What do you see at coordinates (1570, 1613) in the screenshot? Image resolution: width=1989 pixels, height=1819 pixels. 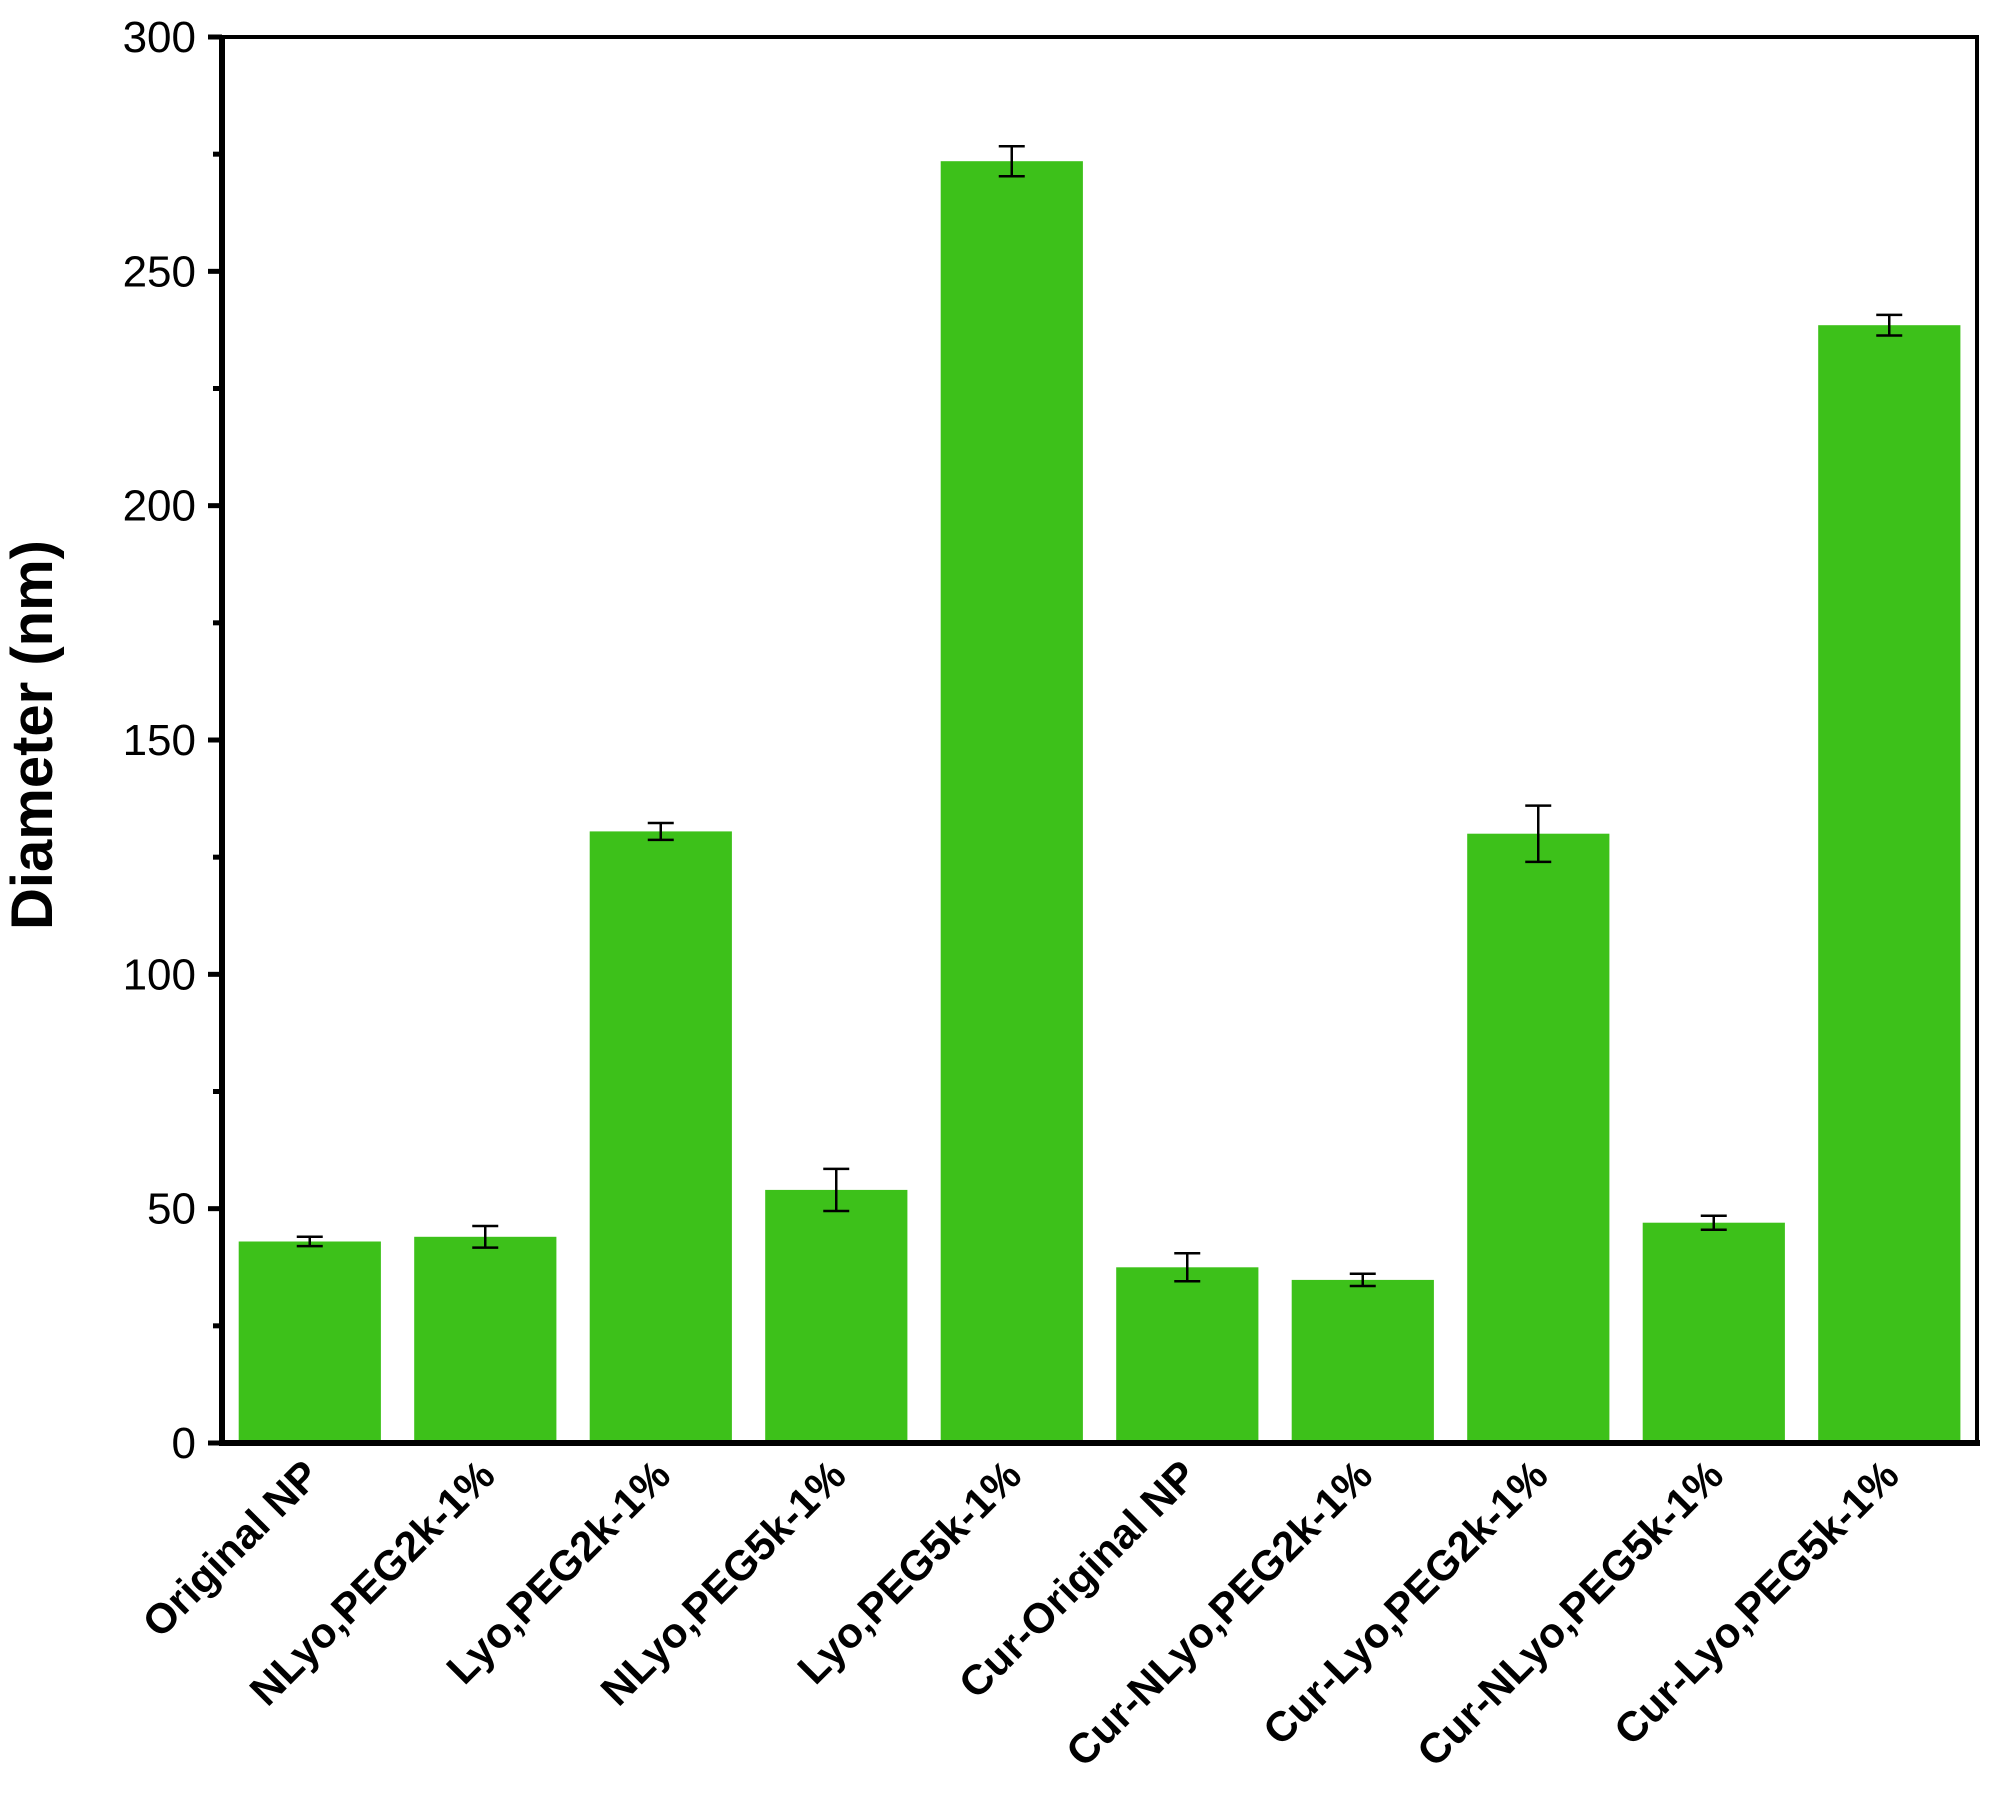 I see `x-tick-label: Cur-NLyo,PEG5k-1%` at bounding box center [1570, 1613].